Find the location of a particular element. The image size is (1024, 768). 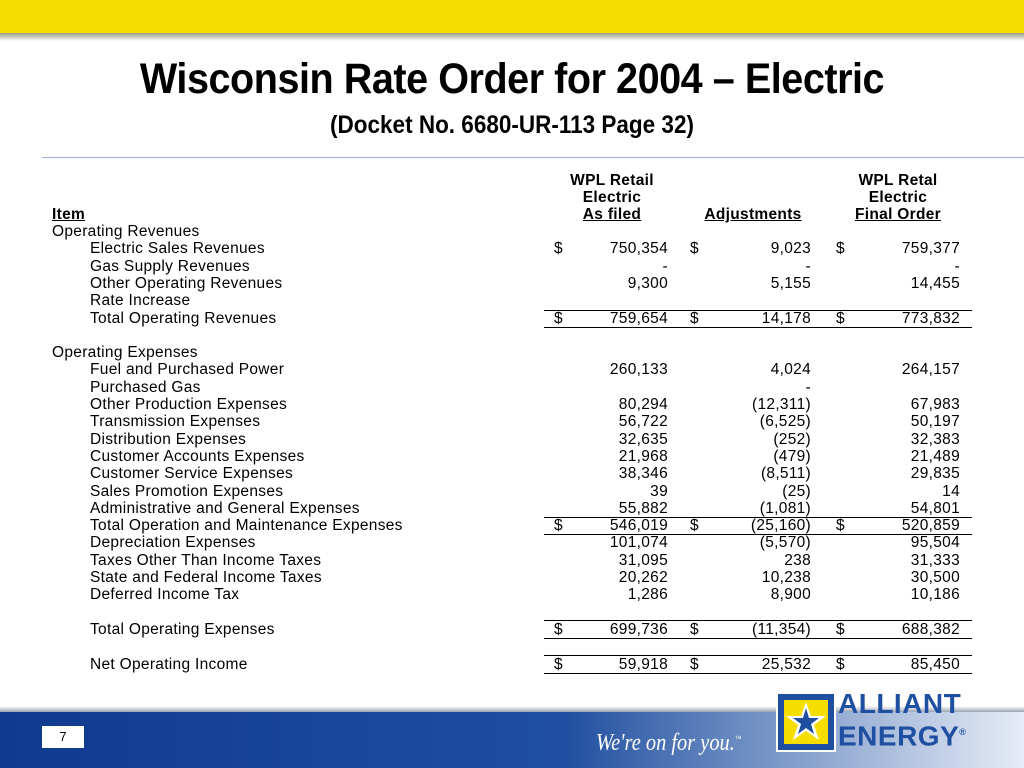

cell-value: 31,333 is located at coordinates (935, 560).